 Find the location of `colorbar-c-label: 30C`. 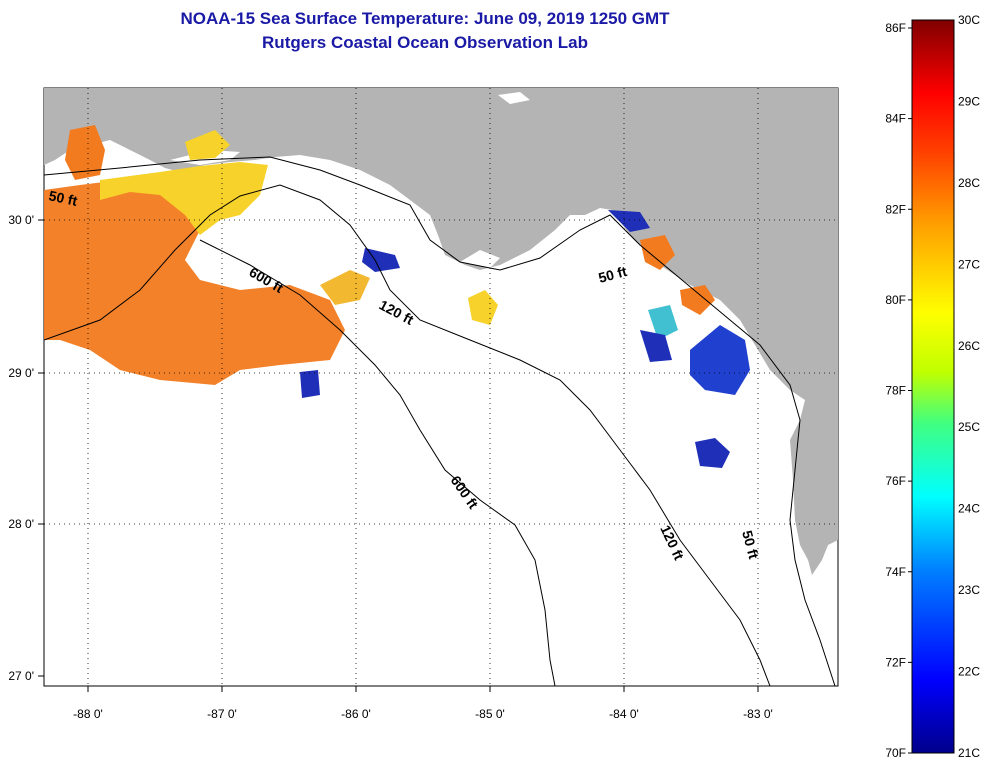

colorbar-c-label: 30C is located at coordinates (969, 20).